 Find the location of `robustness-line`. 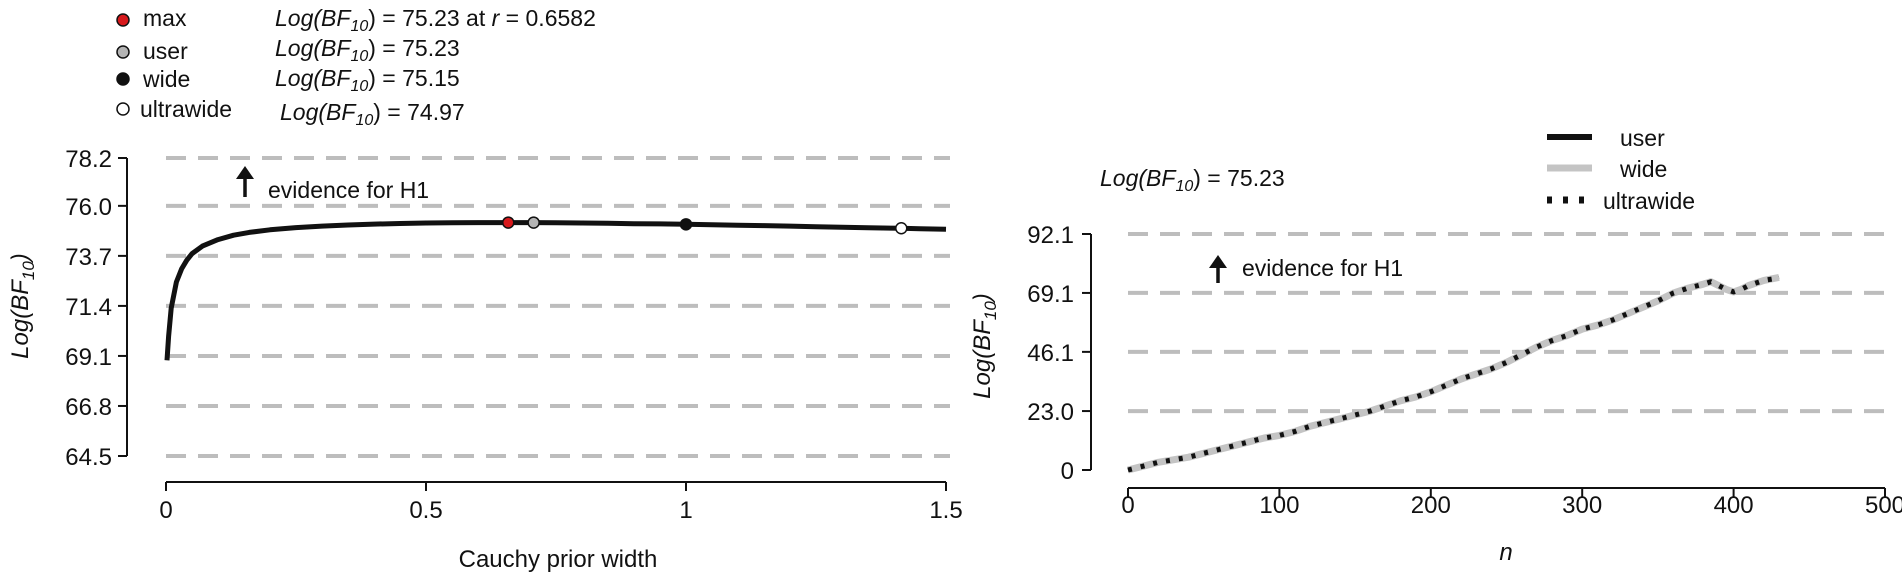

robustness-line is located at coordinates (555, 290).